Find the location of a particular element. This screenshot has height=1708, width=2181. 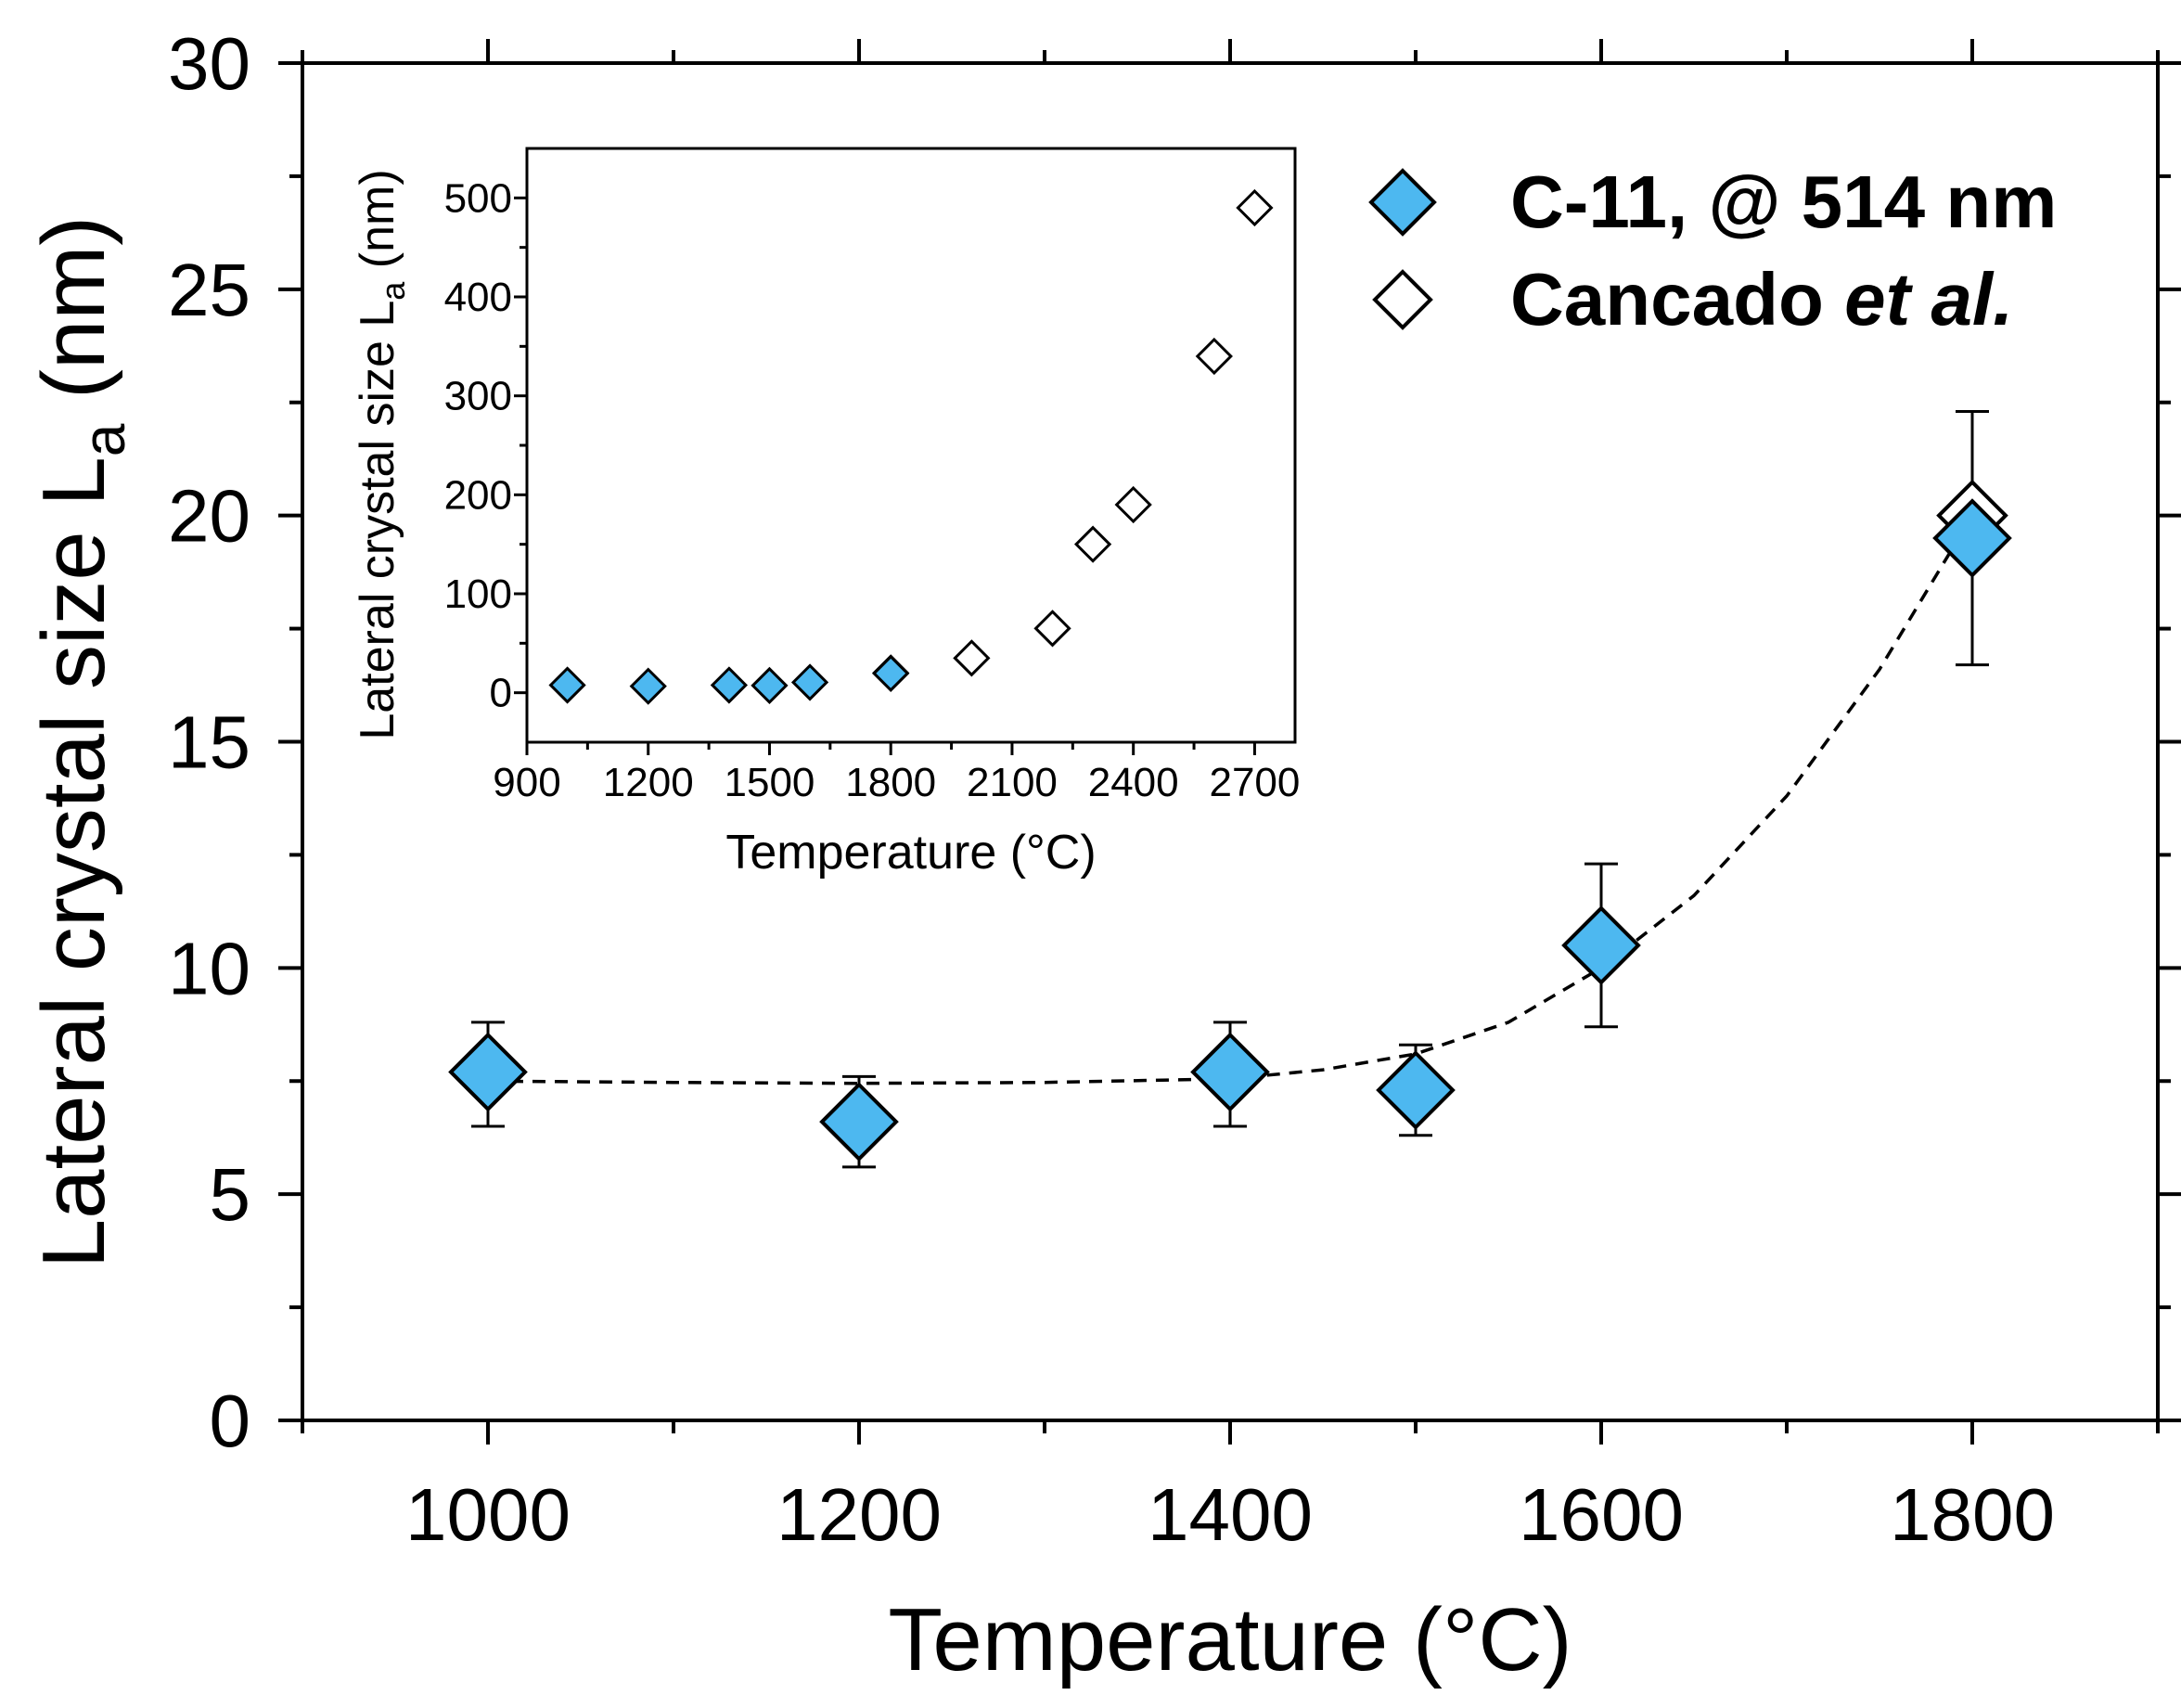

main-y-tick-label: 0 is located at coordinates (230, 1421).